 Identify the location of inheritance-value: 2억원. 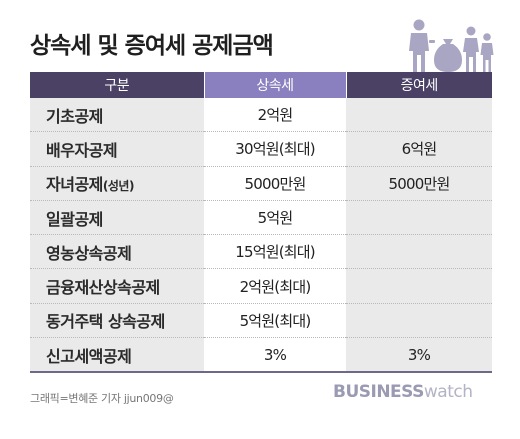
(275, 115).